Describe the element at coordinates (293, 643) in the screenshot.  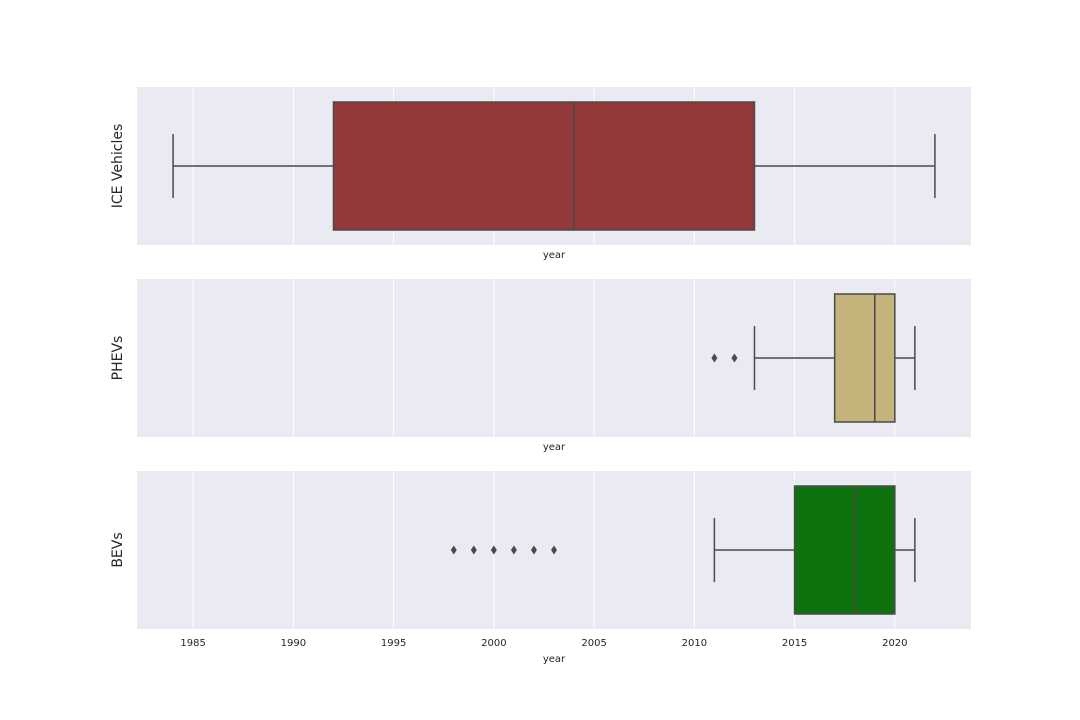
I see `x-tick-label: 1990` at that location.